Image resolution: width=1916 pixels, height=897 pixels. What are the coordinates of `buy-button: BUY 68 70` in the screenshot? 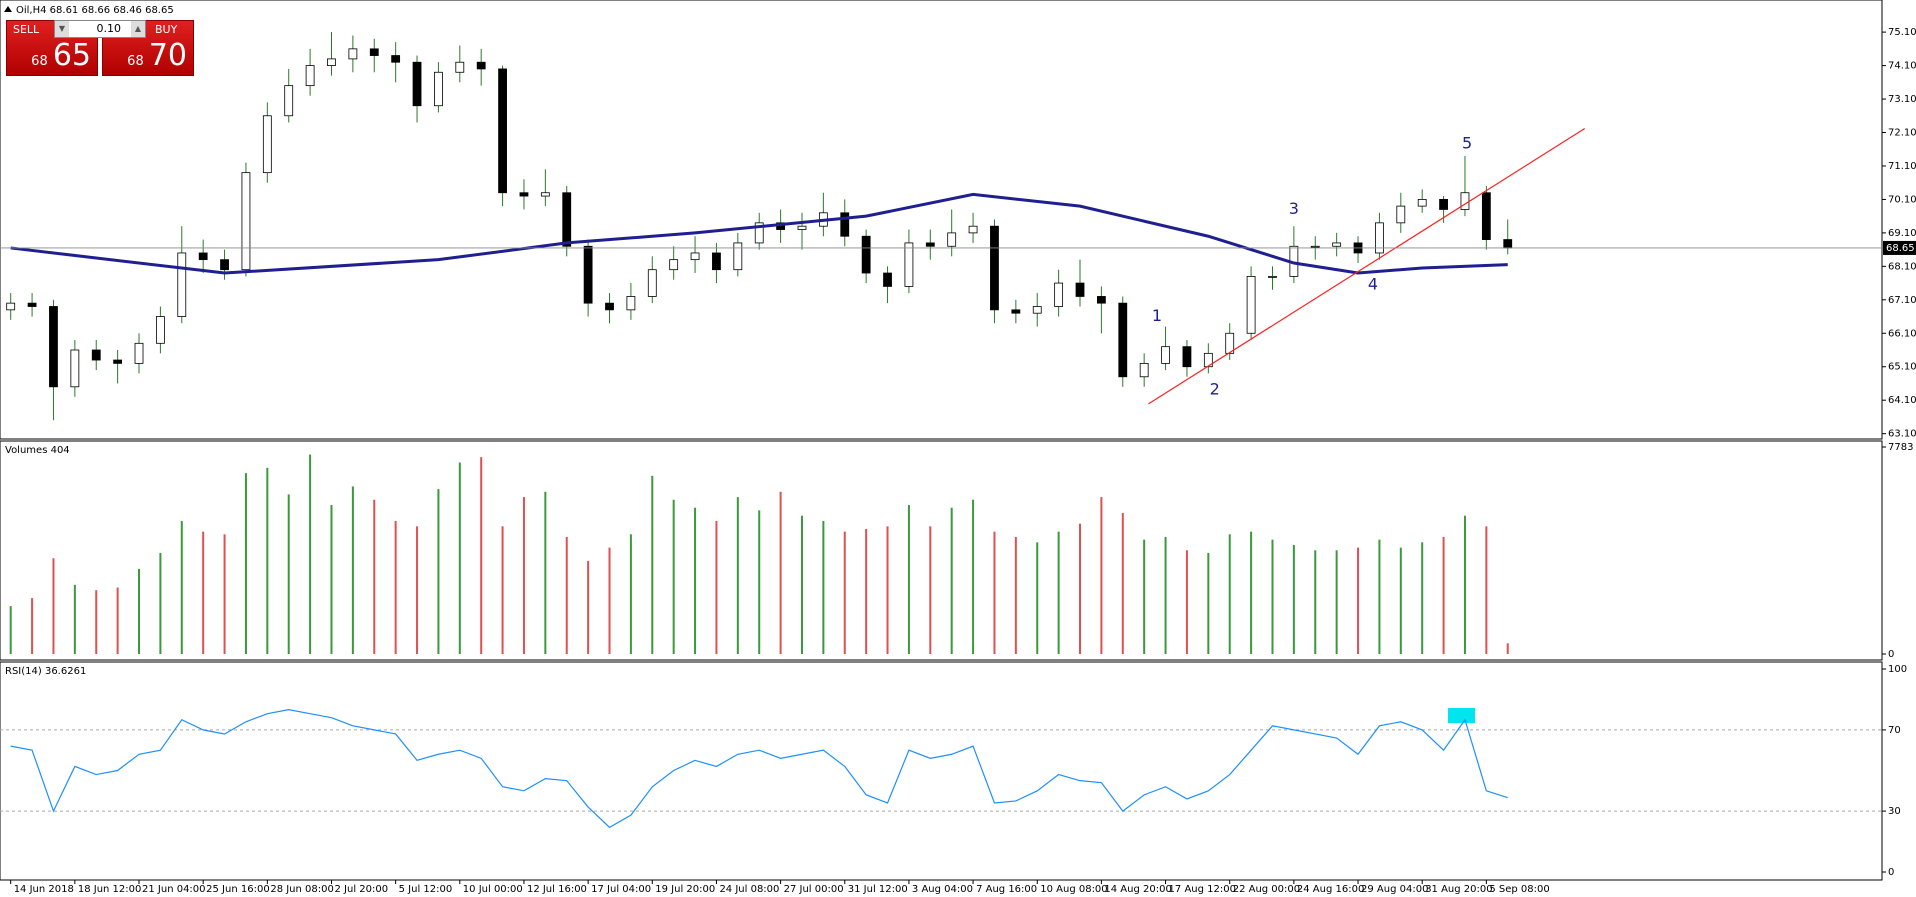 It's located at (148, 48).